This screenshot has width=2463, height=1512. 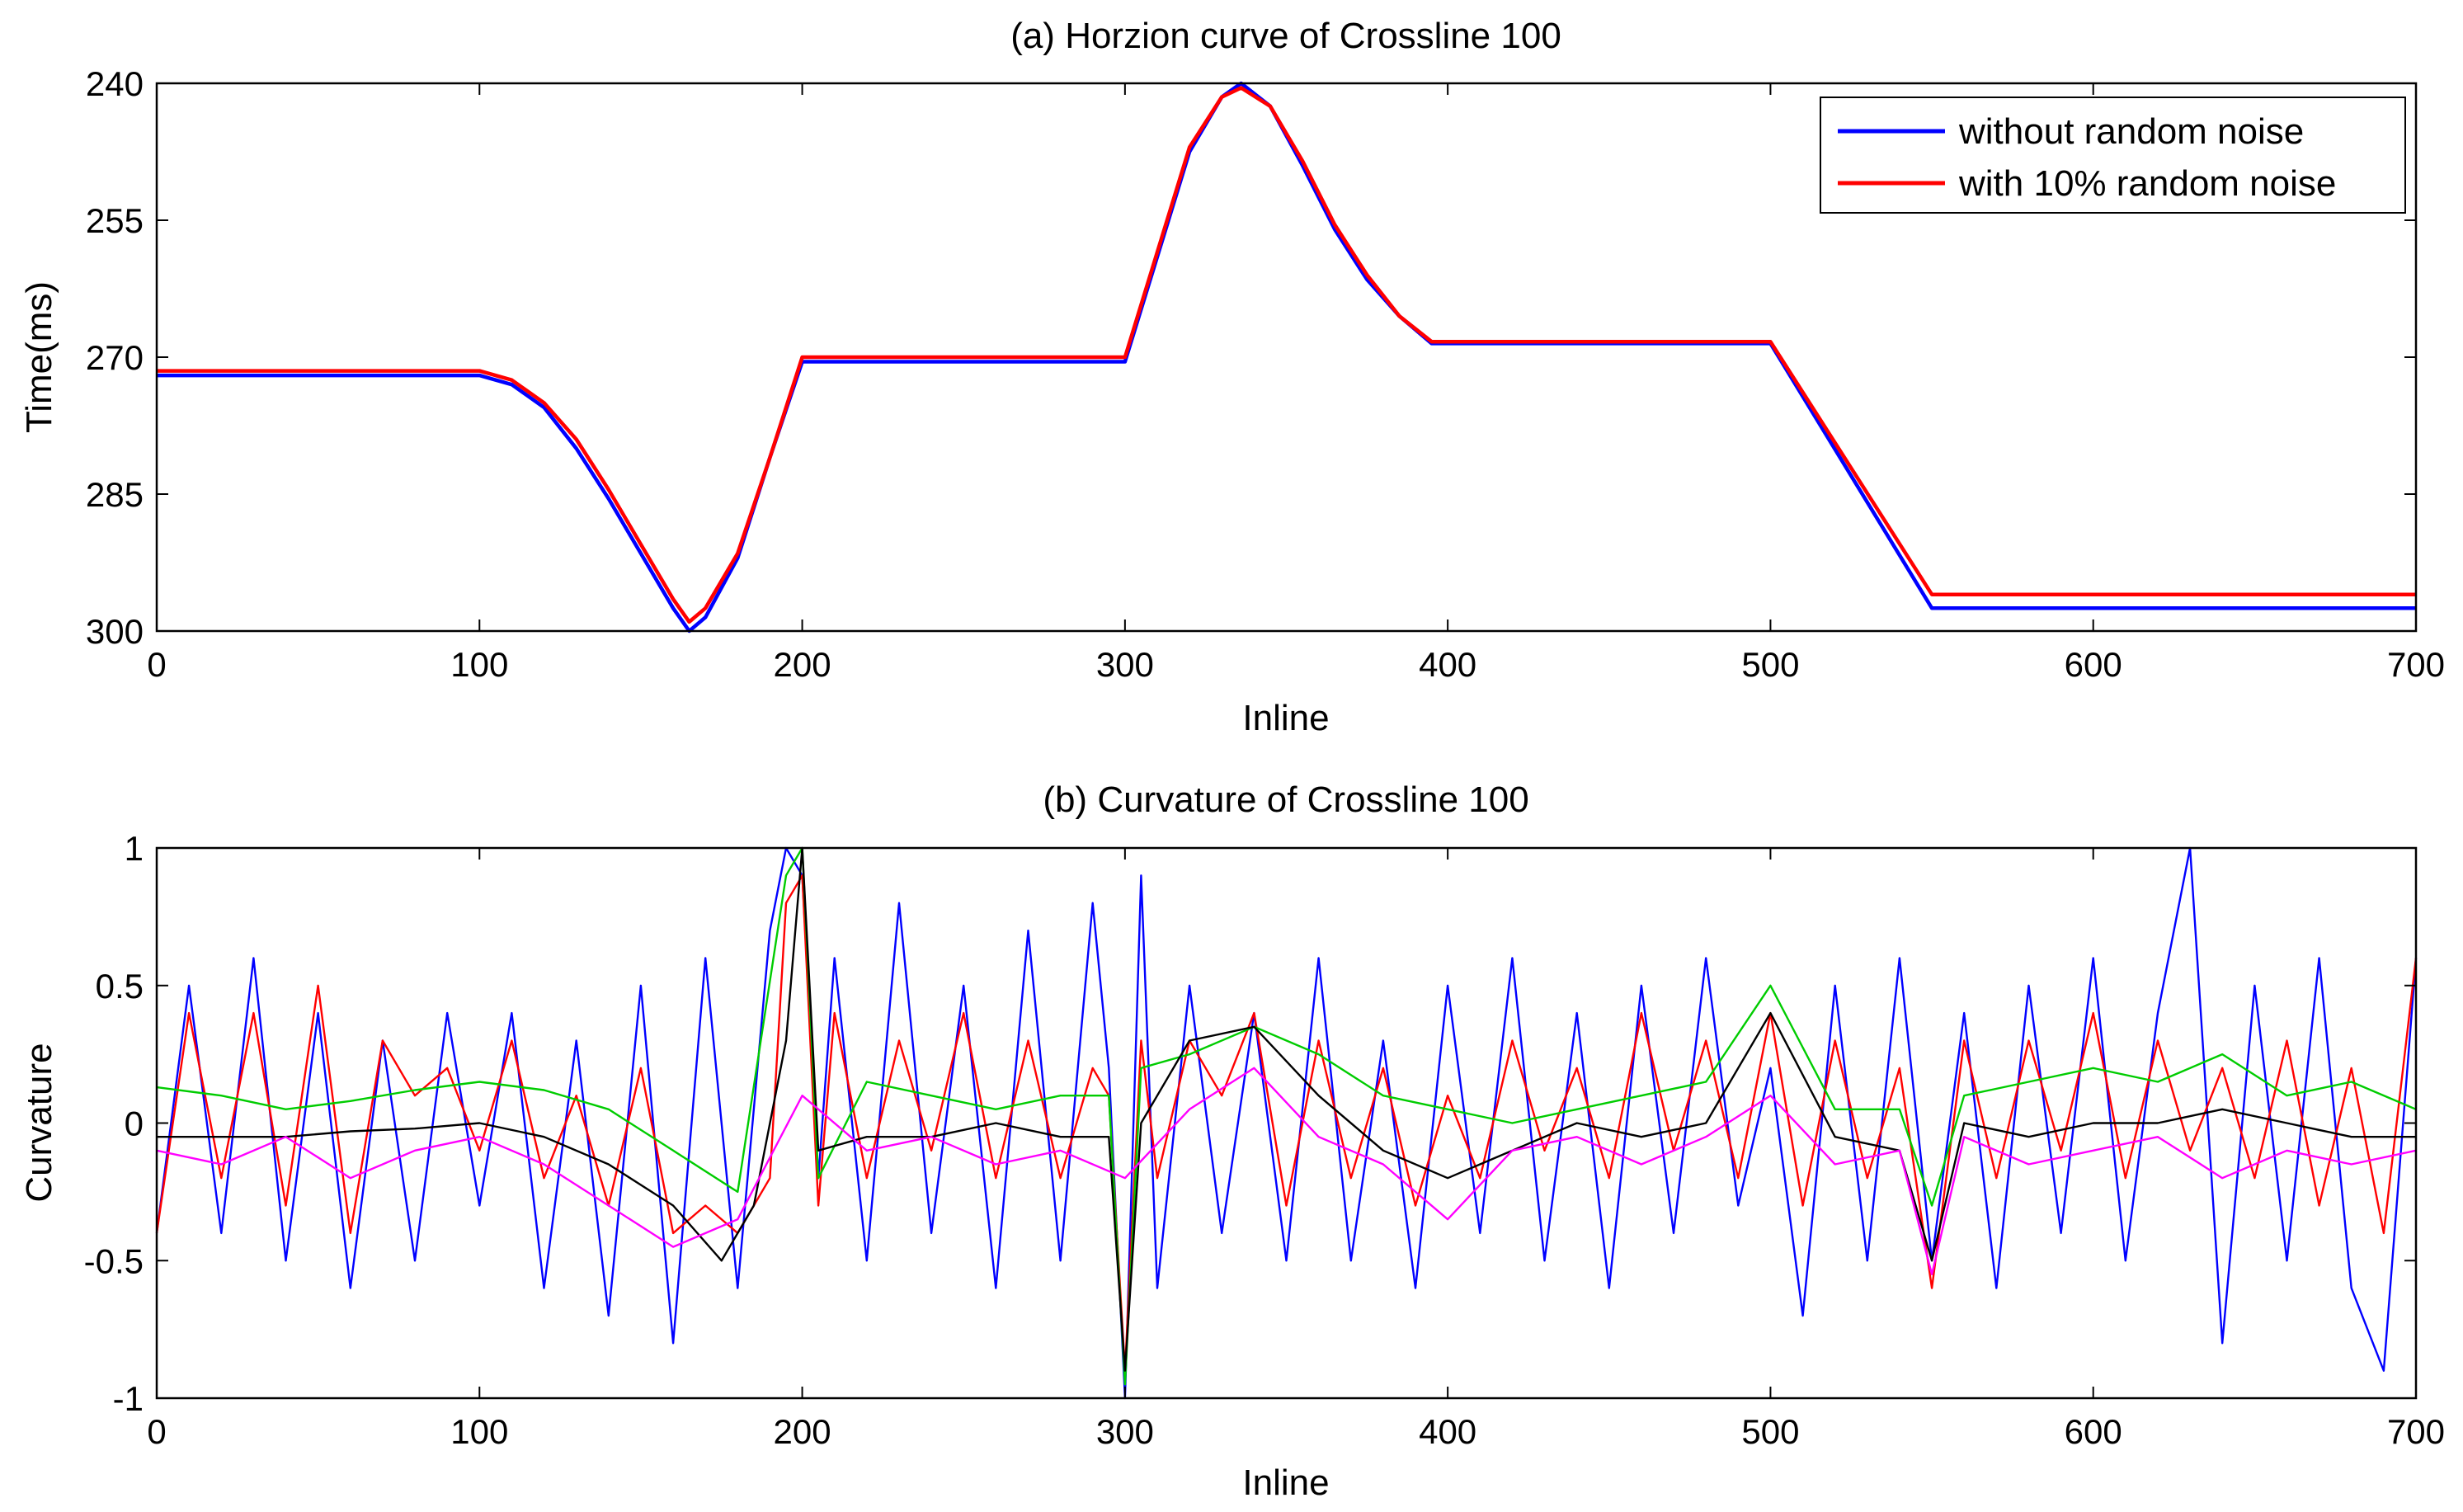 What do you see at coordinates (1448, 1431) in the screenshot?
I see `chart-b-xtick-label: 400` at bounding box center [1448, 1431].